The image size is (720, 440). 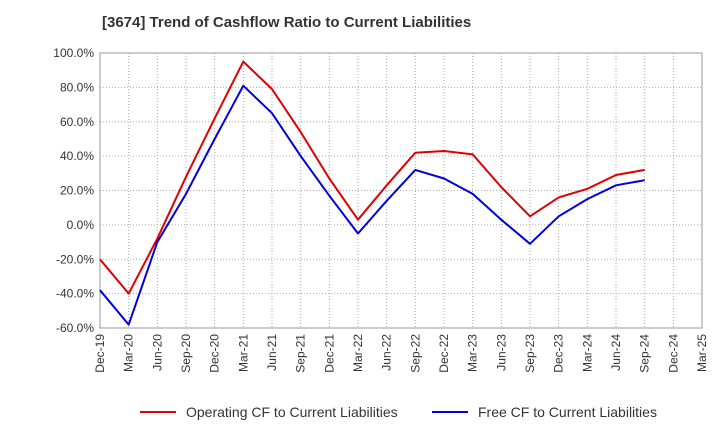 What do you see at coordinates (100, 353) in the screenshot?
I see `x-tick-label: Dec-19` at bounding box center [100, 353].